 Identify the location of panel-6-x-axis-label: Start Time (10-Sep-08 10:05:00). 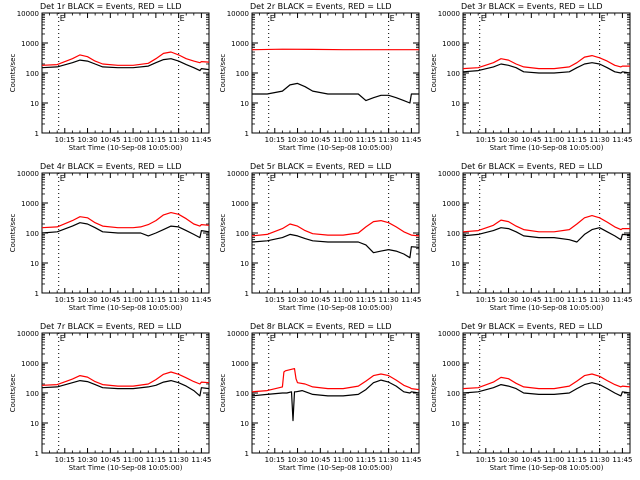
(547, 308).